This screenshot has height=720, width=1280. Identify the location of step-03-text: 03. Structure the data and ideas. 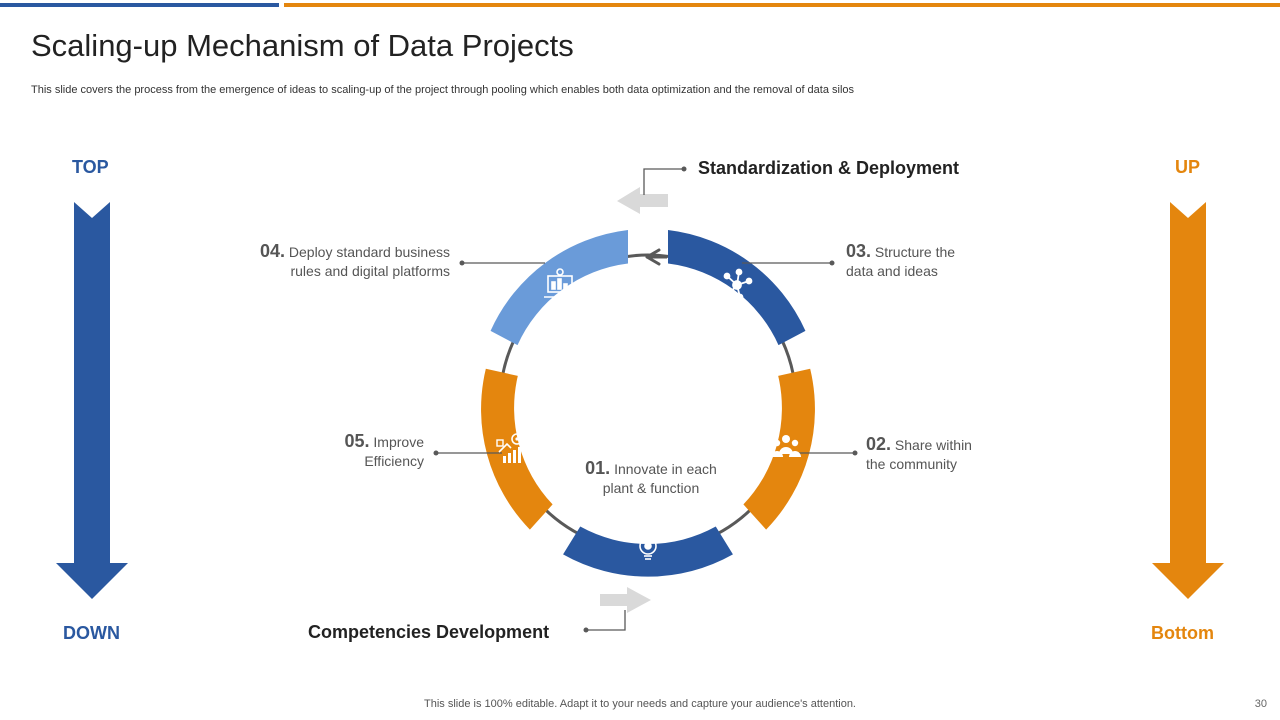
(921, 261).